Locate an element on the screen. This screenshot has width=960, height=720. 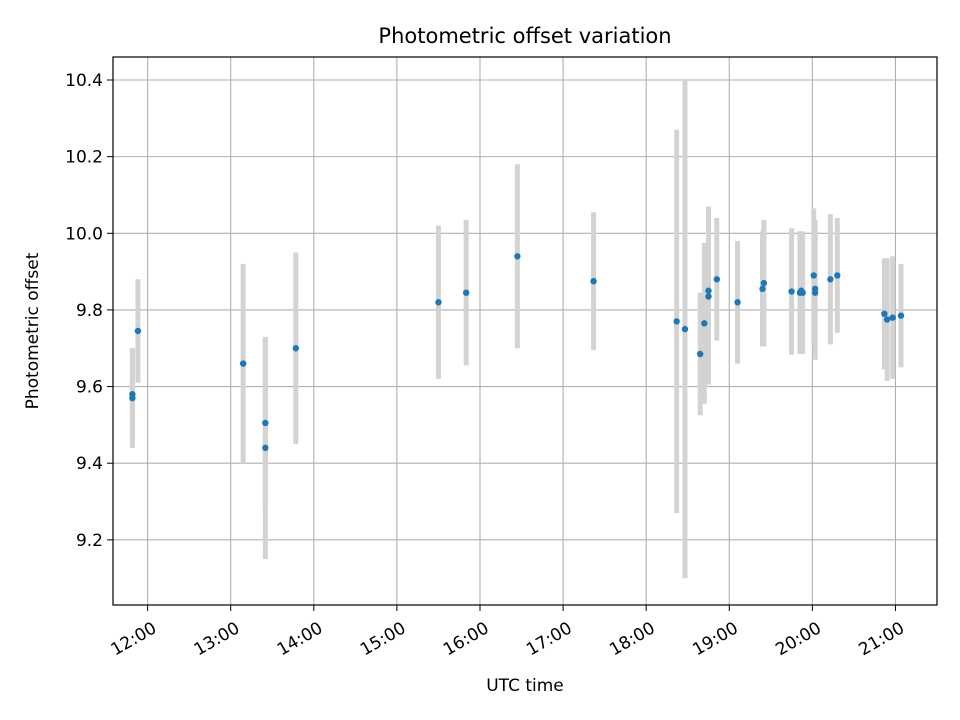
y-axis: 9.2 9.4 9.6 9.8 10.0 10.2 10.4 is located at coordinates (89, 311).